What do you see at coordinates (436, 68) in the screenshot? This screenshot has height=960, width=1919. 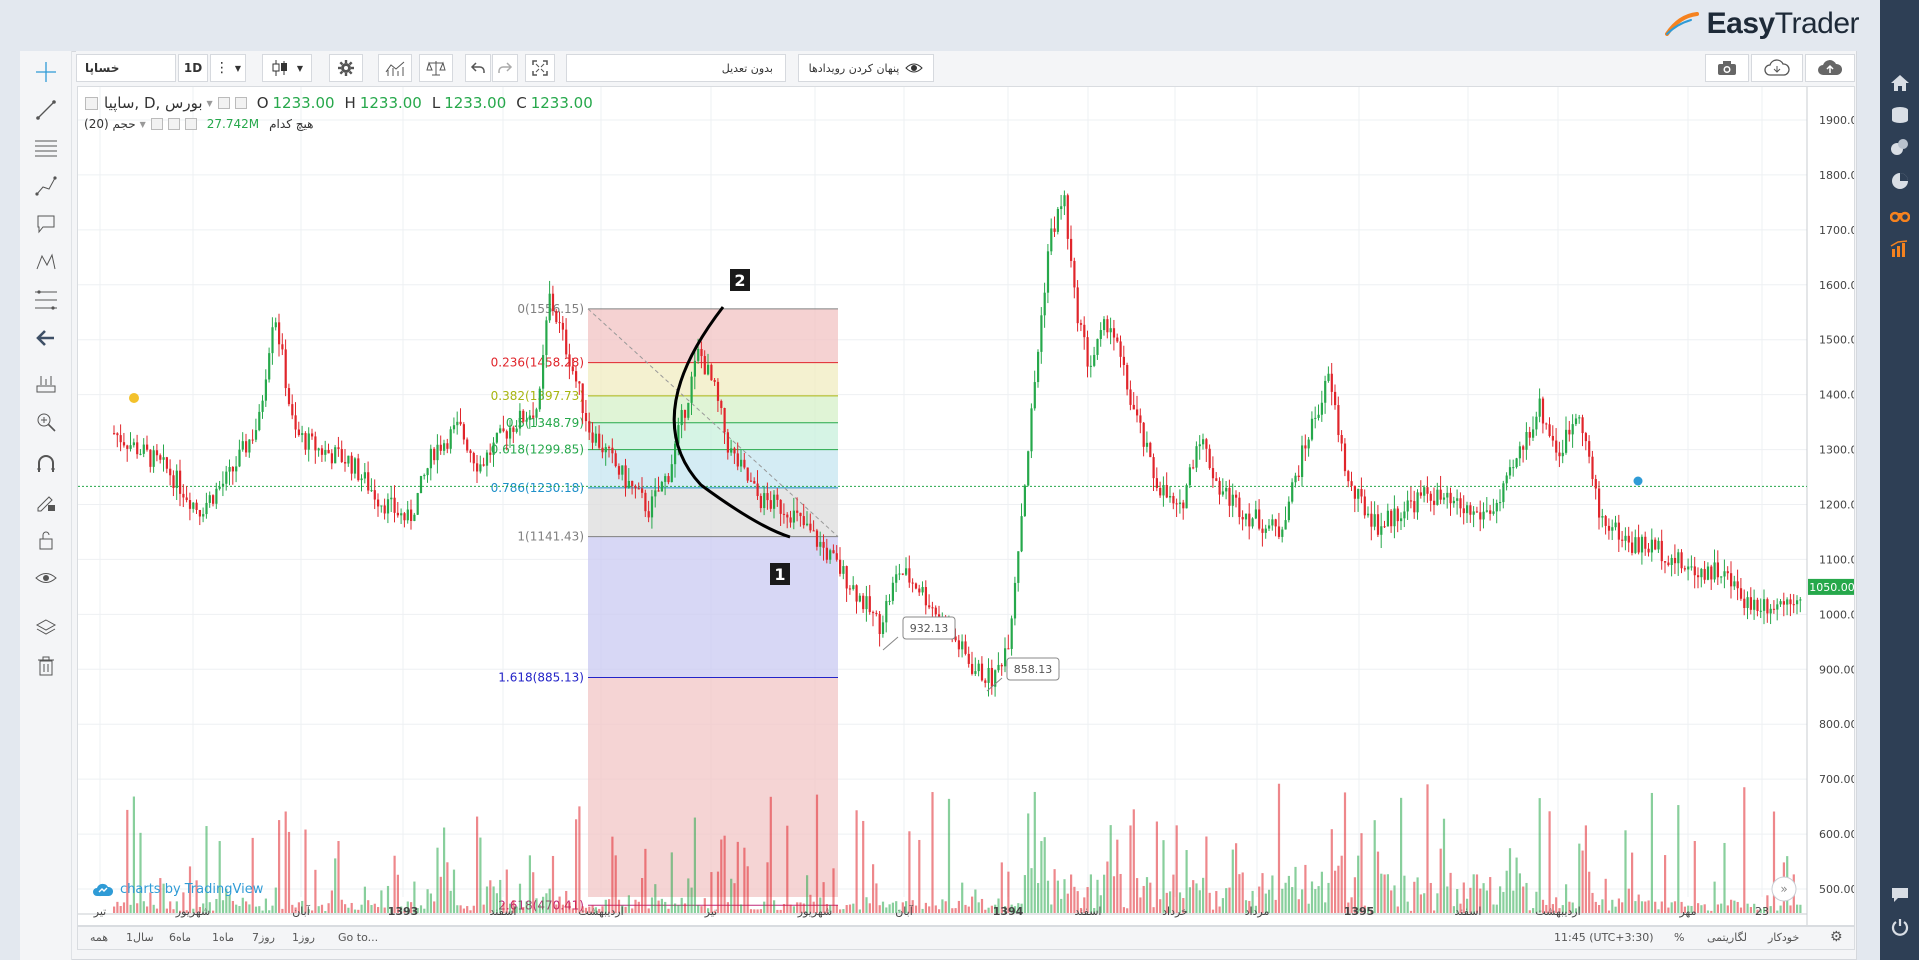 I see `compare-button` at bounding box center [436, 68].